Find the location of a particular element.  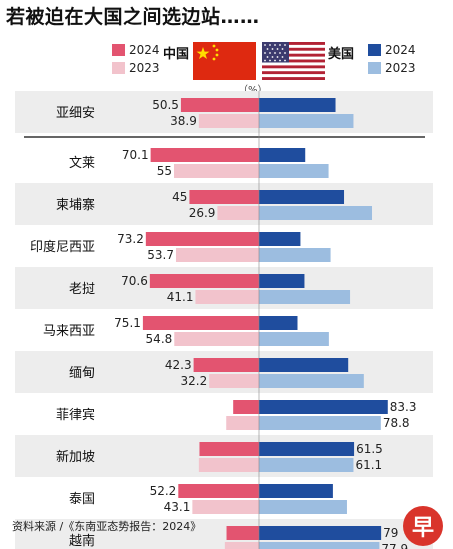

zaobao-logo: 早 is located at coordinates (423, 526).